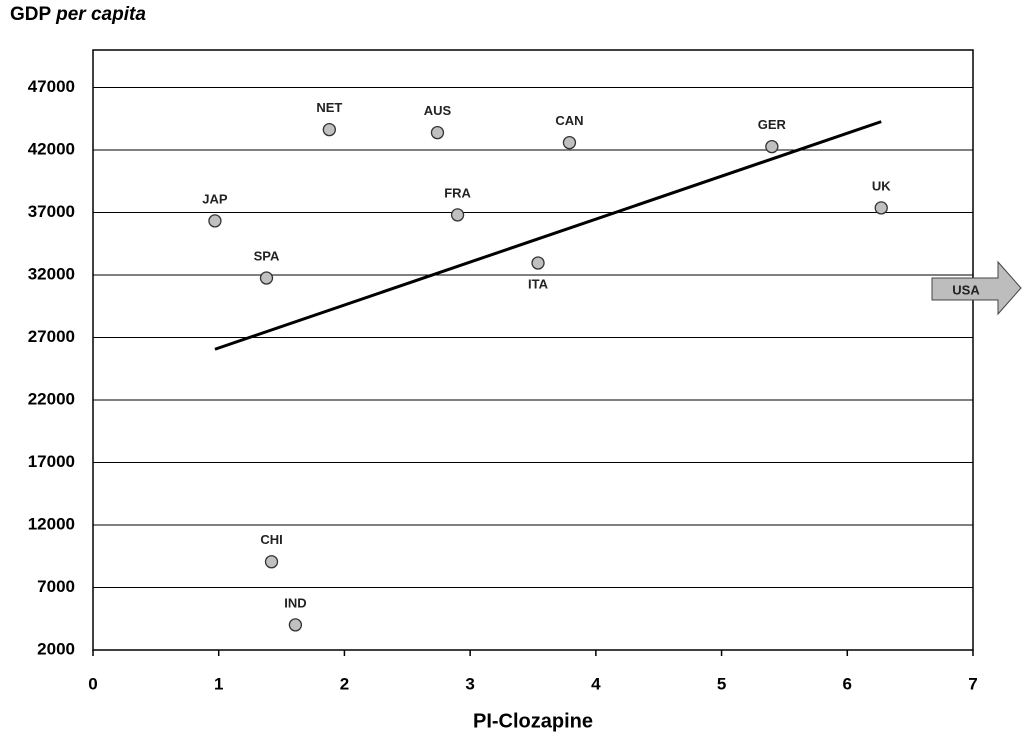  What do you see at coordinates (295, 602) in the screenshot?
I see `point-label: IND` at bounding box center [295, 602].